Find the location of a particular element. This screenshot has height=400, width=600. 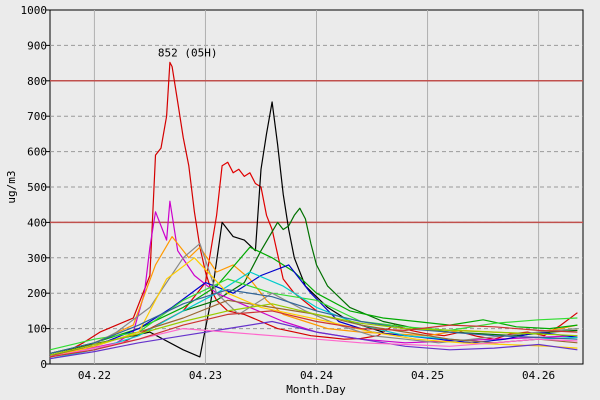

y-tick-label: 1000 is located at coordinates (34, 10).